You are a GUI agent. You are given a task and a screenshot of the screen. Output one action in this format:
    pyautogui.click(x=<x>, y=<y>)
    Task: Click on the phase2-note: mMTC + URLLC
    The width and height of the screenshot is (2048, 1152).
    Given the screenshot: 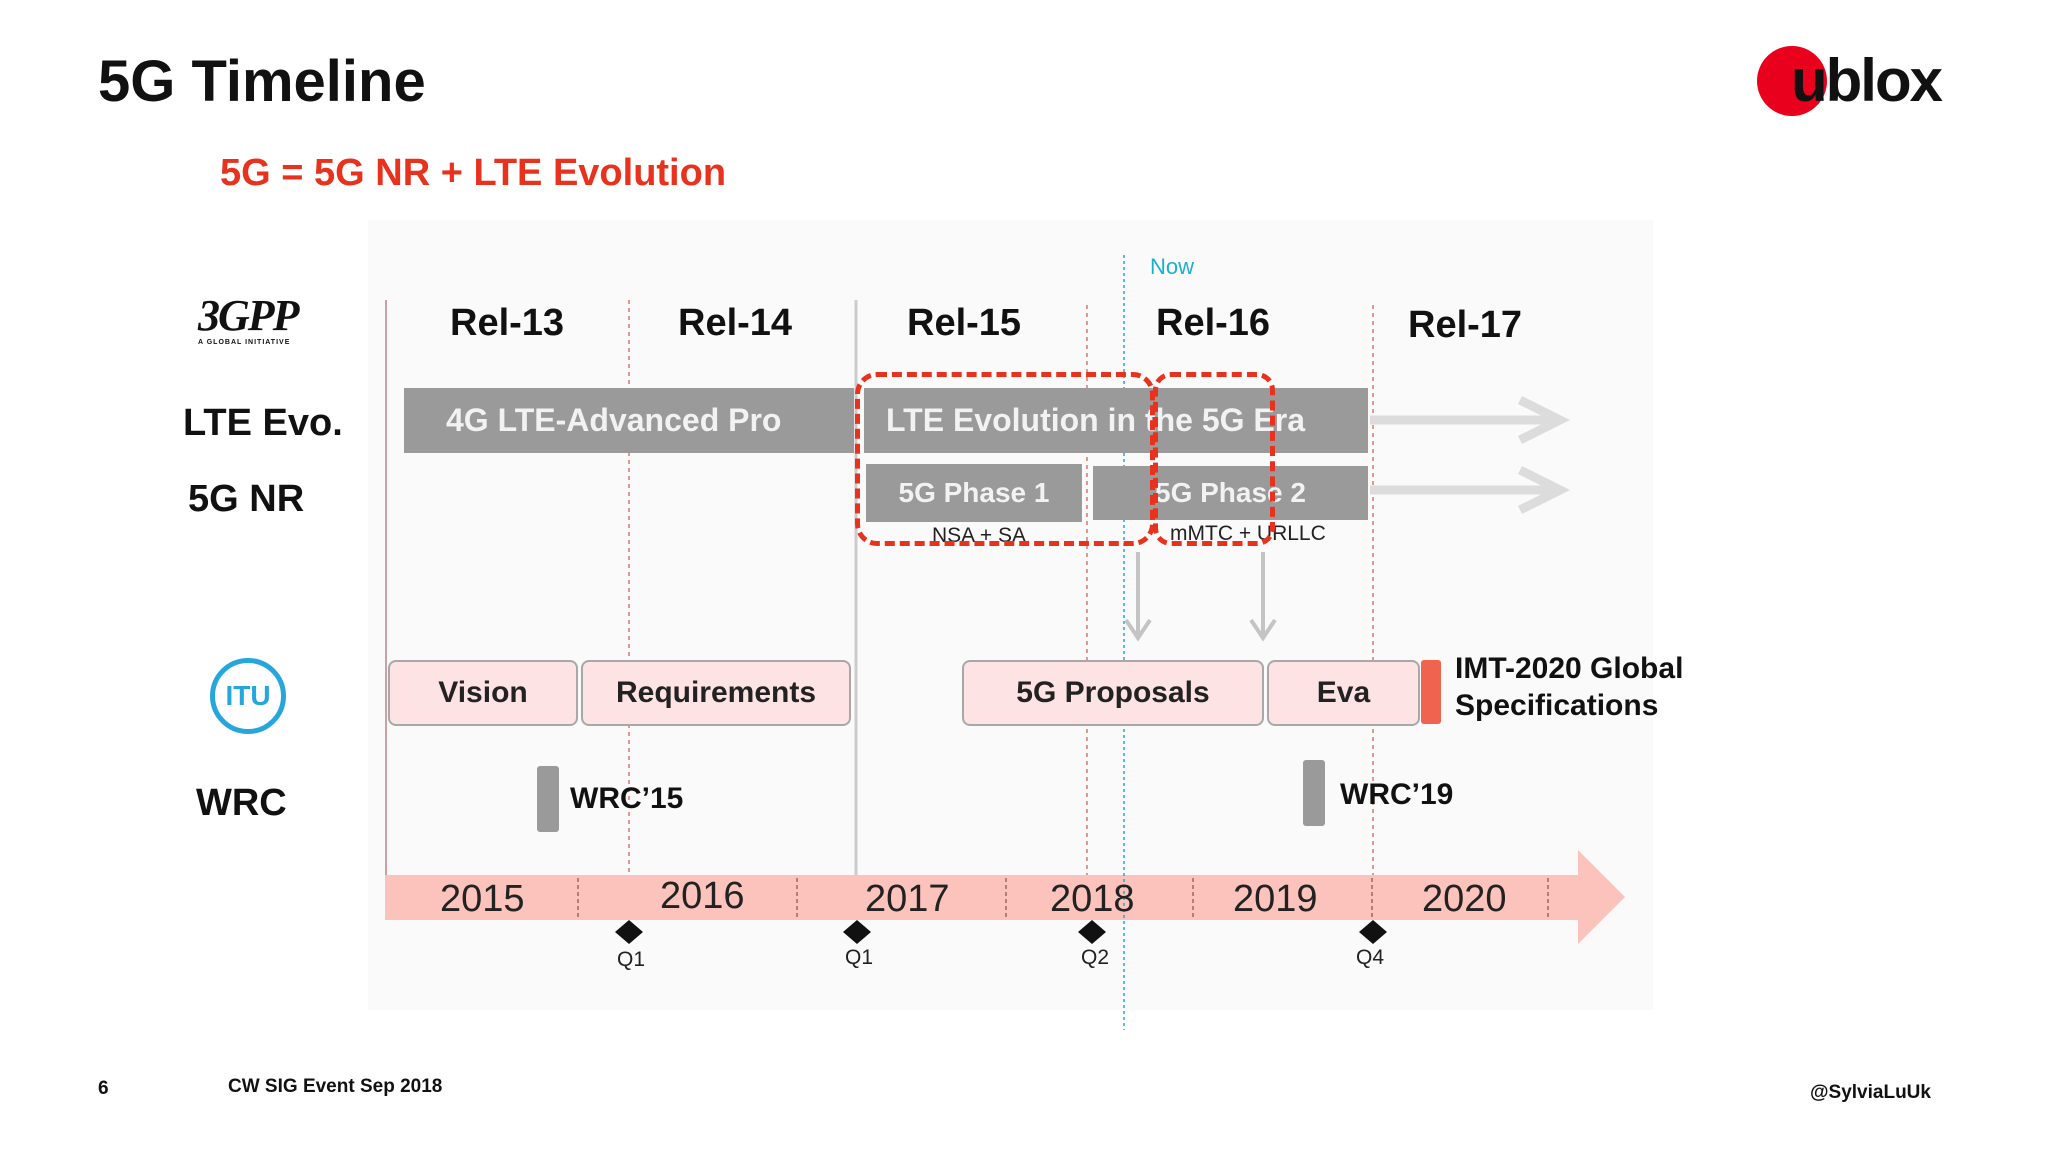 What is the action you would take?
    pyautogui.click(x=1248, y=533)
    